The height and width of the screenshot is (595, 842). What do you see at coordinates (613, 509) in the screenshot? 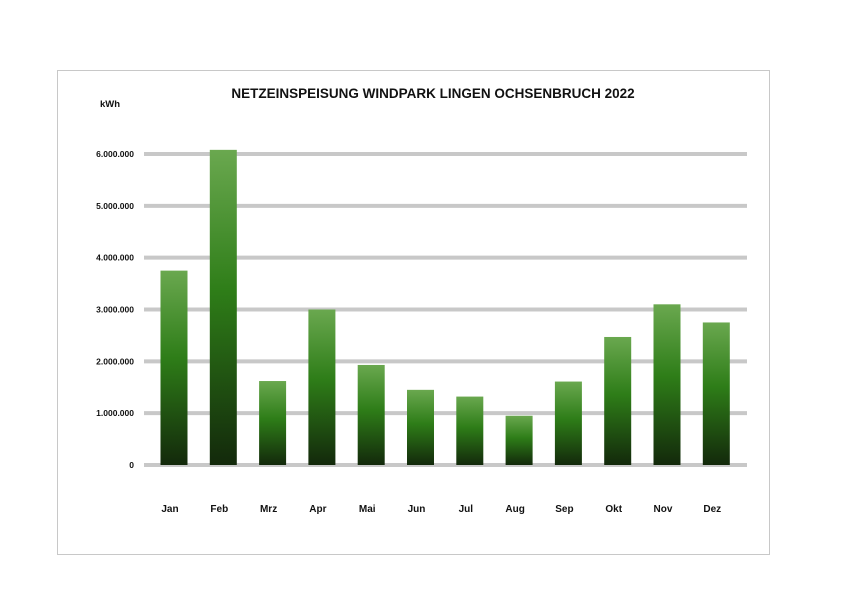
I see `x-tick-label: Okt` at bounding box center [613, 509].